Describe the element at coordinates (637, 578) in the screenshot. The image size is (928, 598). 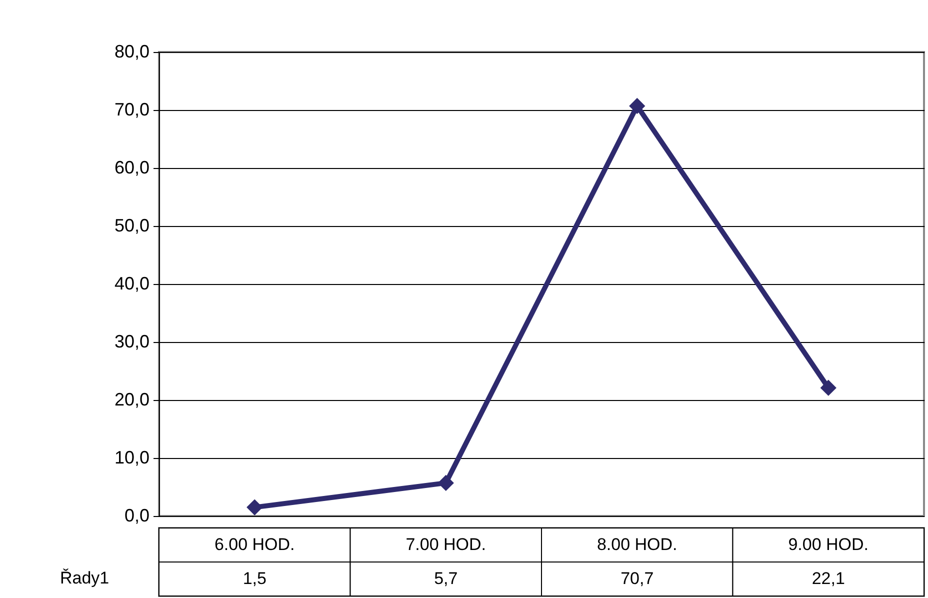
I see `data-label: 70,7` at that location.